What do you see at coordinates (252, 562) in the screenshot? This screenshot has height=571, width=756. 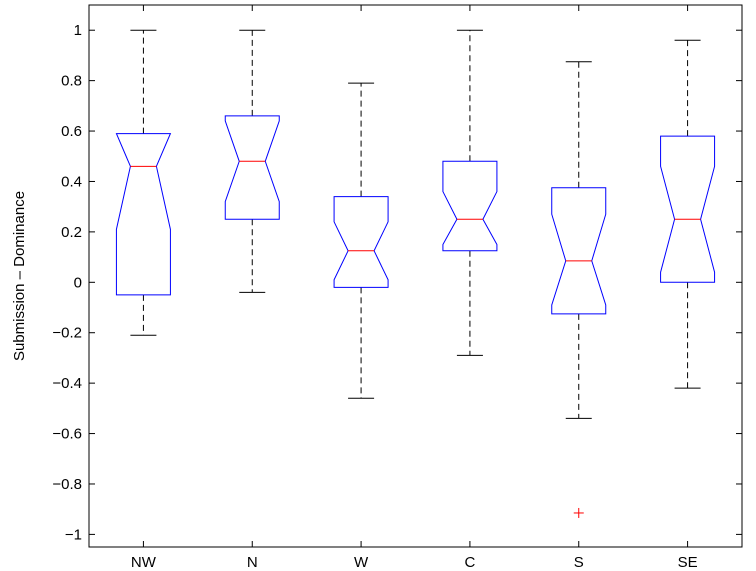 I see `x-tick-label: N` at bounding box center [252, 562].